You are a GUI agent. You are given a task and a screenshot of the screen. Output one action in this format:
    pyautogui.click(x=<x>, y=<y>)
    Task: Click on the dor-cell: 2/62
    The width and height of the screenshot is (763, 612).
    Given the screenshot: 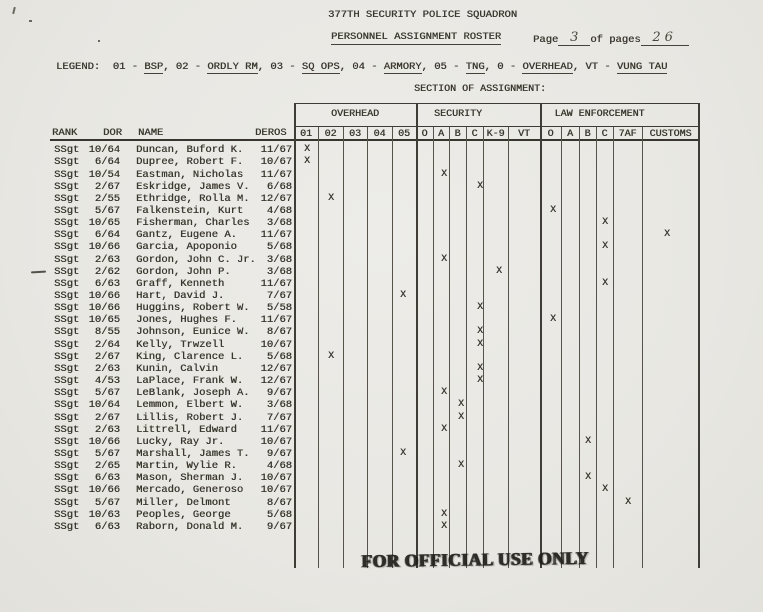 What is the action you would take?
    pyautogui.click(x=107, y=271)
    